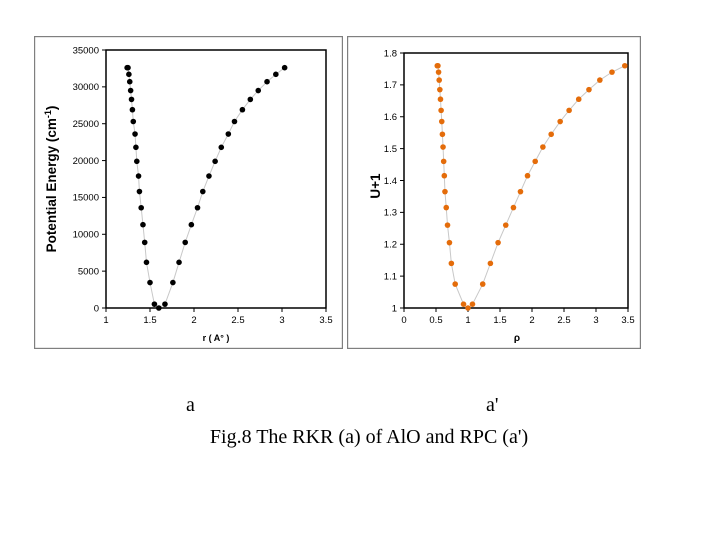 The width and height of the screenshot is (720, 540). What do you see at coordinates (435, 320) in the screenshot?
I see `chart-1-x-tick-label: 0.5` at bounding box center [435, 320].